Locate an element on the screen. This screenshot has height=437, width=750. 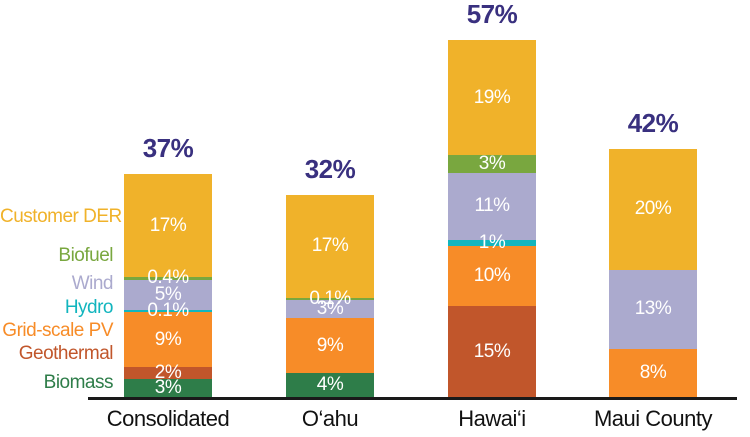
bar-total-consolidated: 37% is located at coordinates (168, 148).